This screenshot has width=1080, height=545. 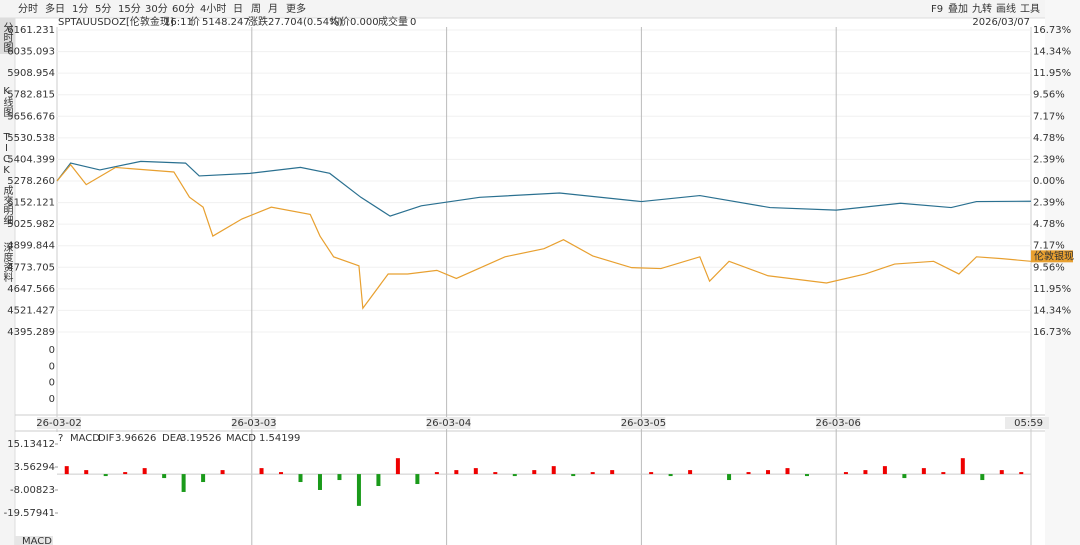 What do you see at coordinates (195, 22) in the screenshot?
I see `info-price-label: 价` at bounding box center [195, 22].